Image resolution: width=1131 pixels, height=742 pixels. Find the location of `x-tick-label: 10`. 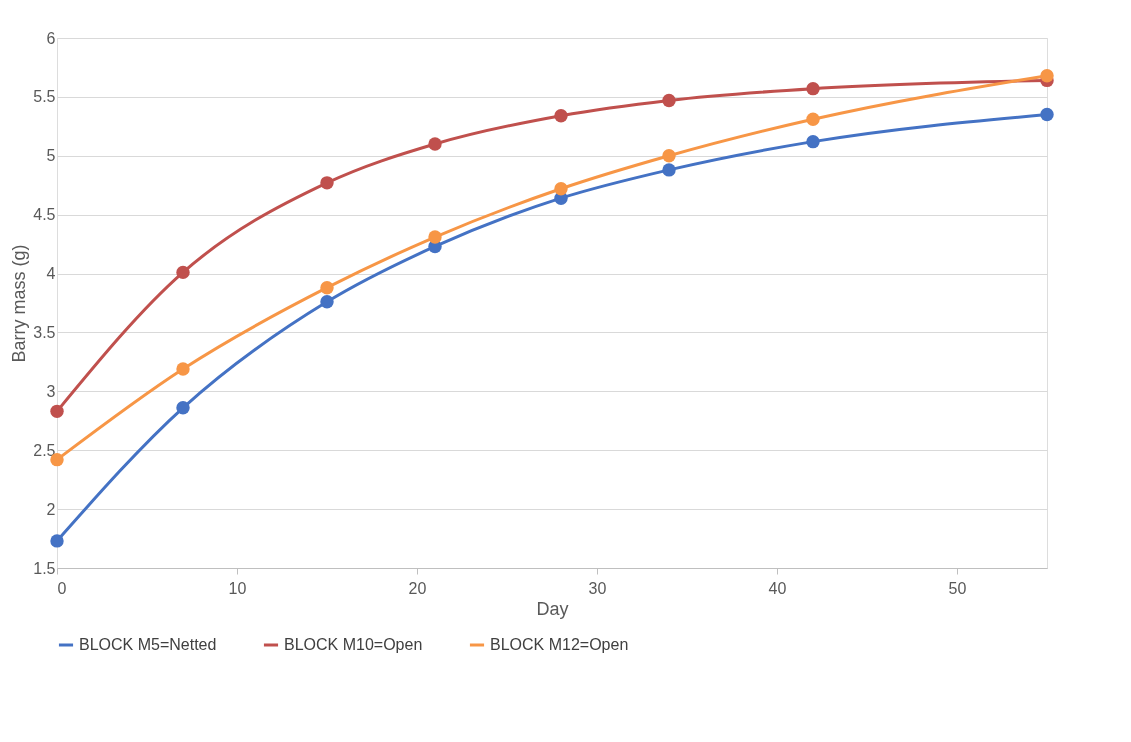

x-tick-label: 10 is located at coordinates (237, 588).